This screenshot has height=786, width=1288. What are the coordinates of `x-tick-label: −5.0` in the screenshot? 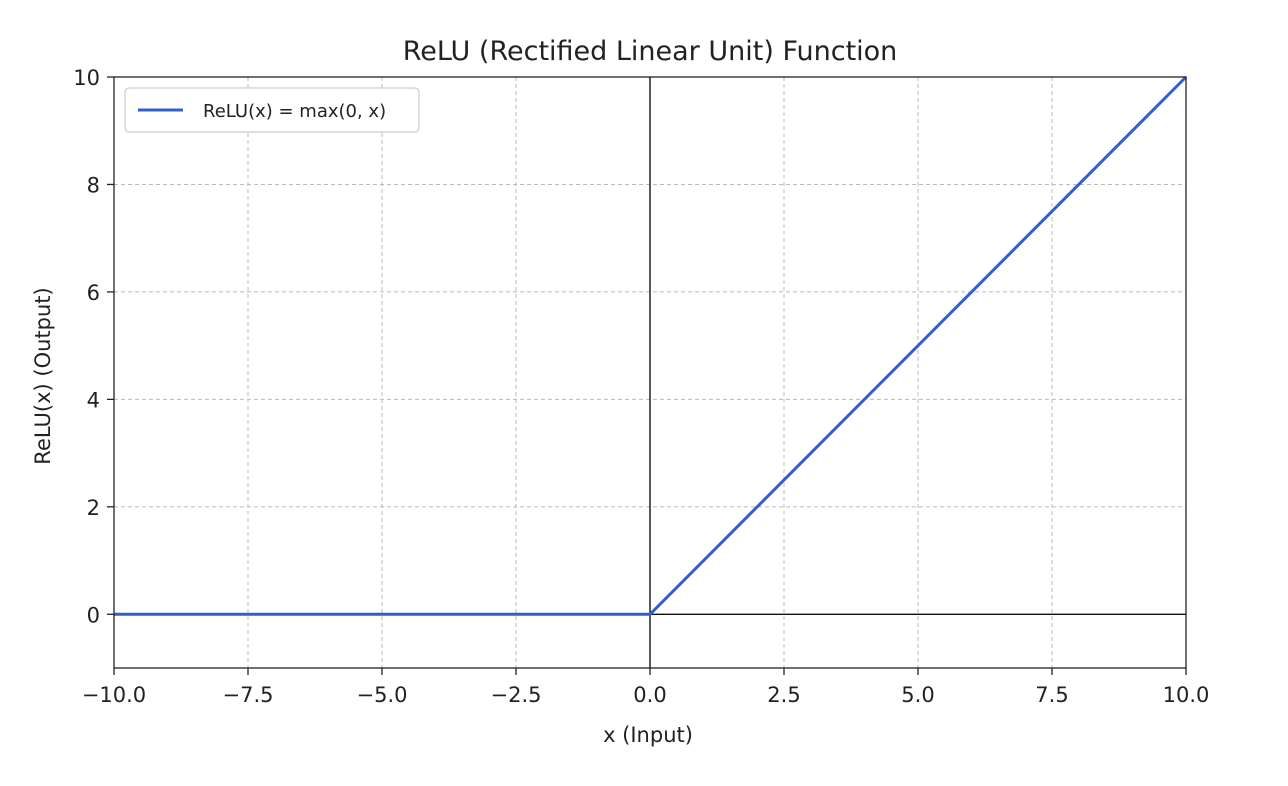 It's located at (382, 695).